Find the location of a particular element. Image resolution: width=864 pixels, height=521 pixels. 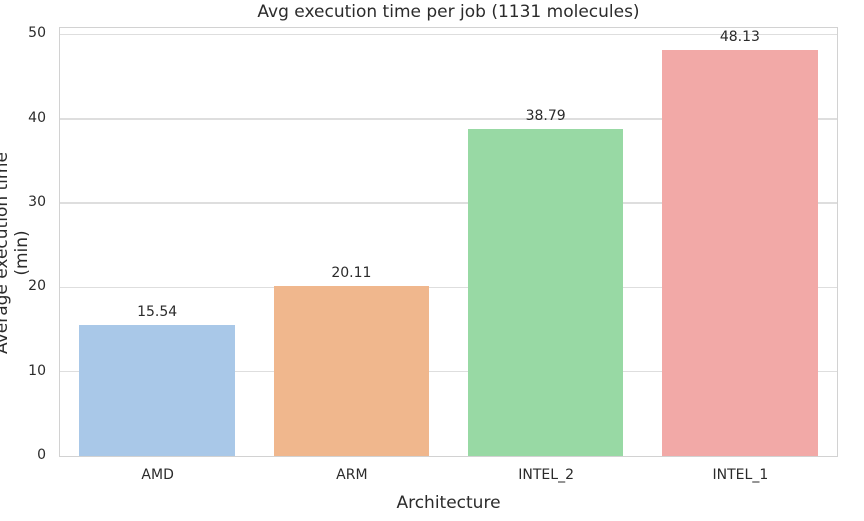

bar-value-label-INTEL_1: 48.13 is located at coordinates (739, 37).